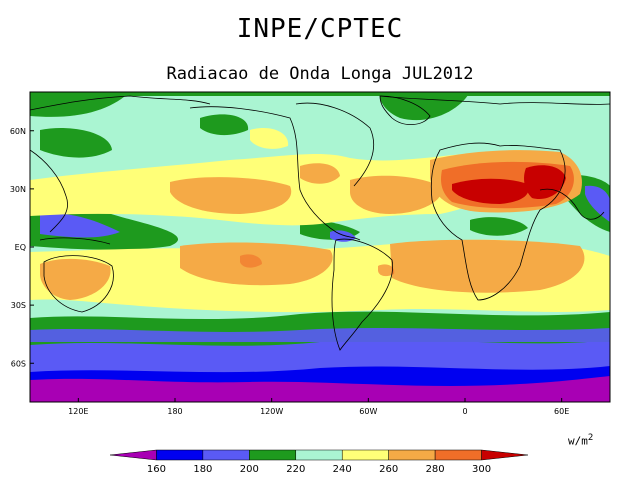 Image resolution: width=640 pixels, height=494 pixels. What do you see at coordinates (481, 469) in the screenshot?
I see `colorbar-level-label: 300` at bounding box center [481, 469].